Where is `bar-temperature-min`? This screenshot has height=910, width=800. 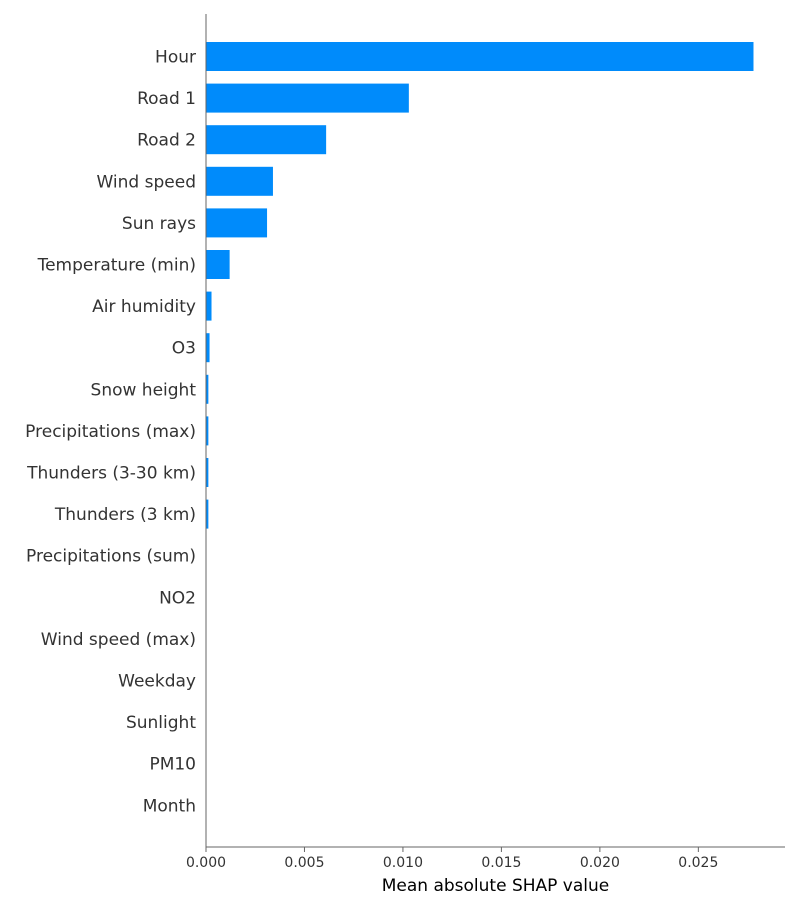 bar-temperature-min is located at coordinates (218, 264).